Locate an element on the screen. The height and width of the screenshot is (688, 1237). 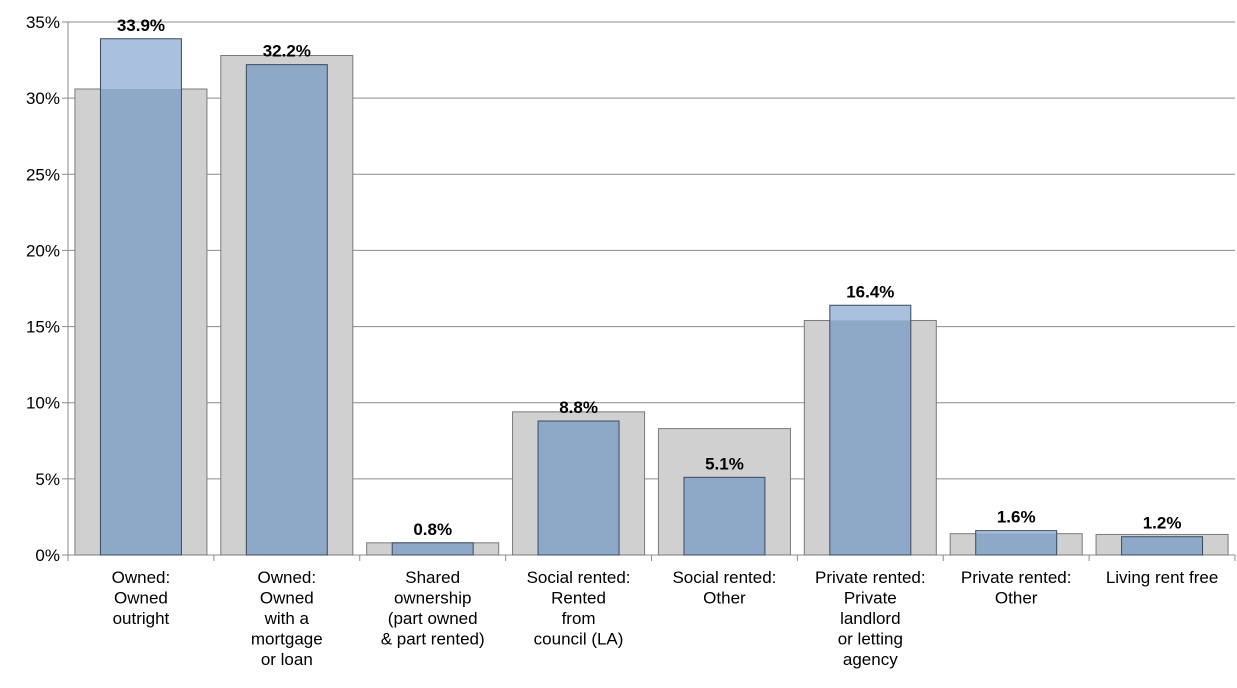
category-label-line: or letting is located at coordinates (870, 639).